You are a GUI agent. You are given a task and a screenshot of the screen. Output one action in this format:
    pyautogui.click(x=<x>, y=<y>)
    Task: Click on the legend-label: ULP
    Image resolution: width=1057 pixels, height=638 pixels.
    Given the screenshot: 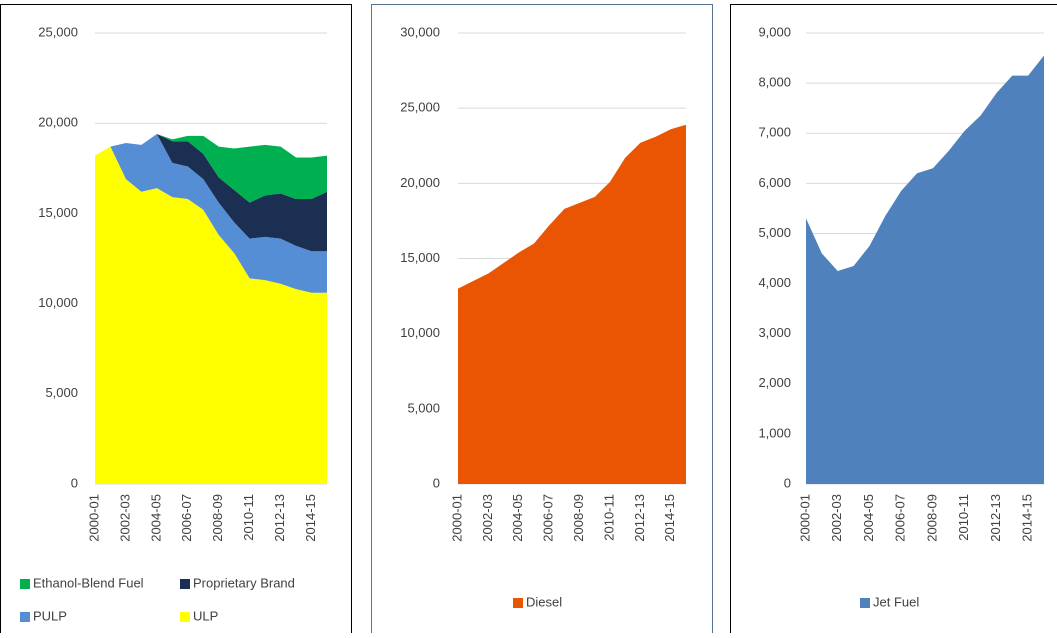 What is the action you would take?
    pyautogui.click(x=205, y=615)
    